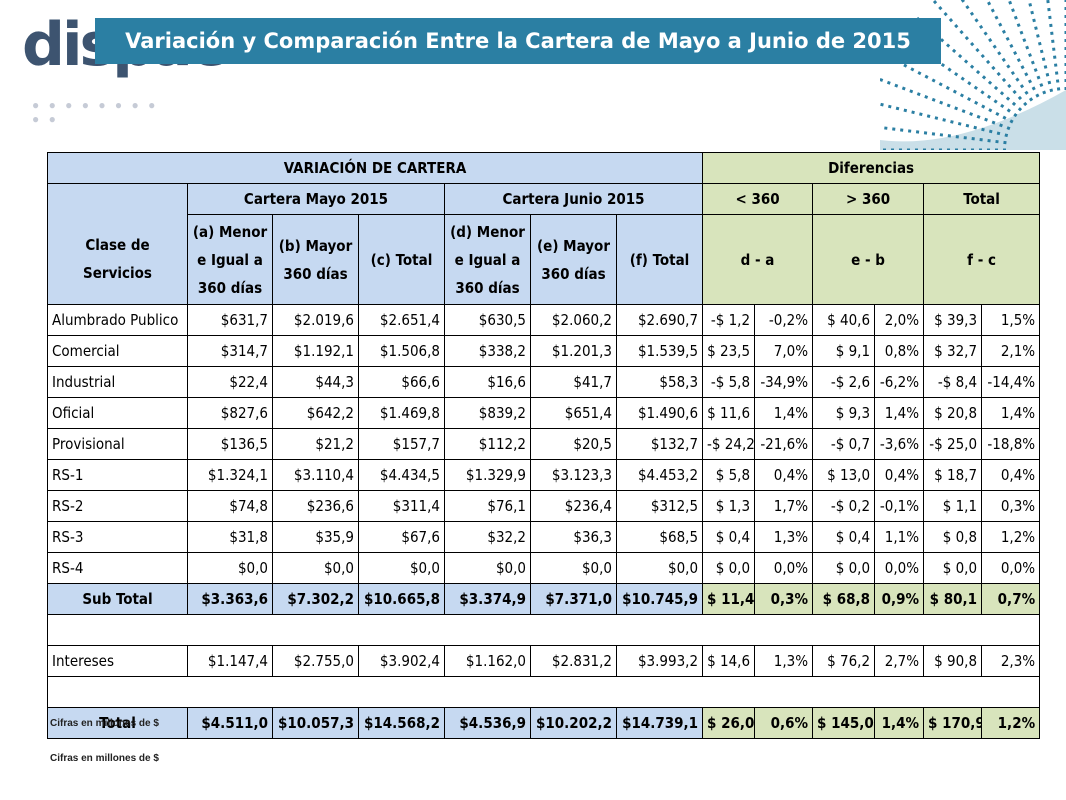  I want to click on header-lt360: < 360, so click(758, 199).